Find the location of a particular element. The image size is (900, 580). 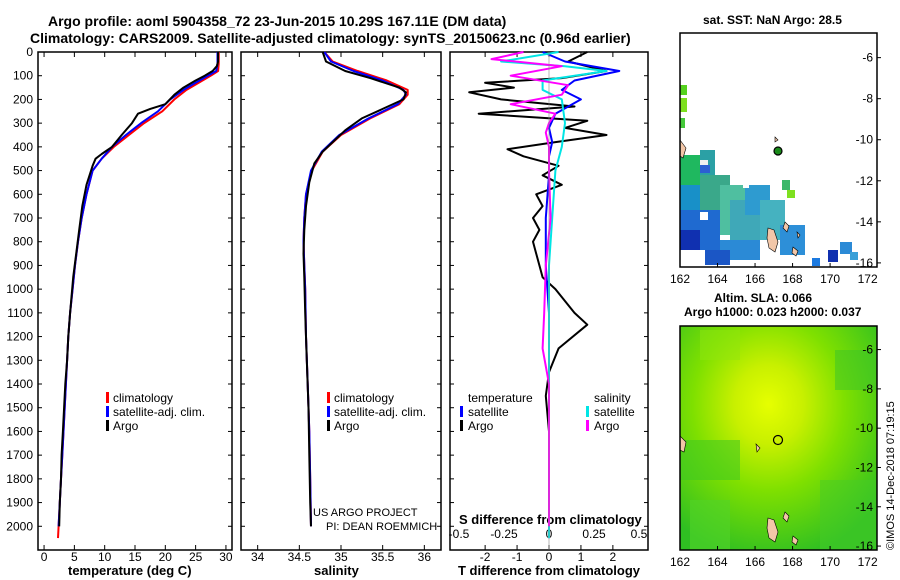

depth-tick-label: 400 is located at coordinates (23, 147).